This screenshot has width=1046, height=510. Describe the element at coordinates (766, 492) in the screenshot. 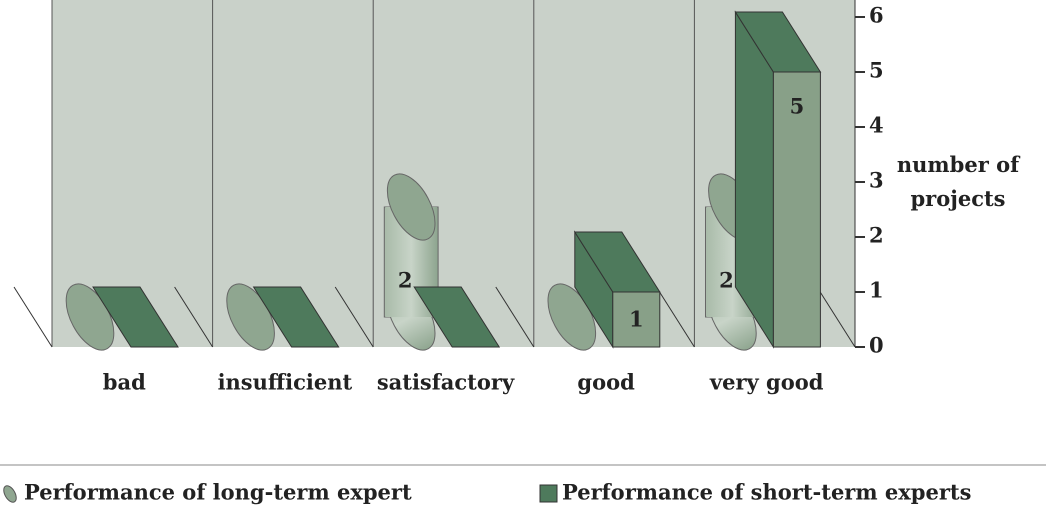

I see `legend-label: Performance of short-term experts` at that location.